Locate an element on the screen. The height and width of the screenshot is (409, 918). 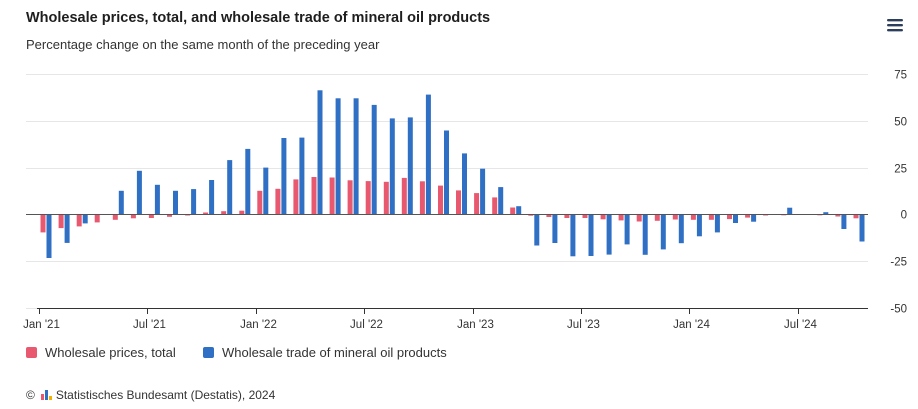
legend-label-oil: Wholesale trade of mineral oil products is located at coordinates (334, 352).